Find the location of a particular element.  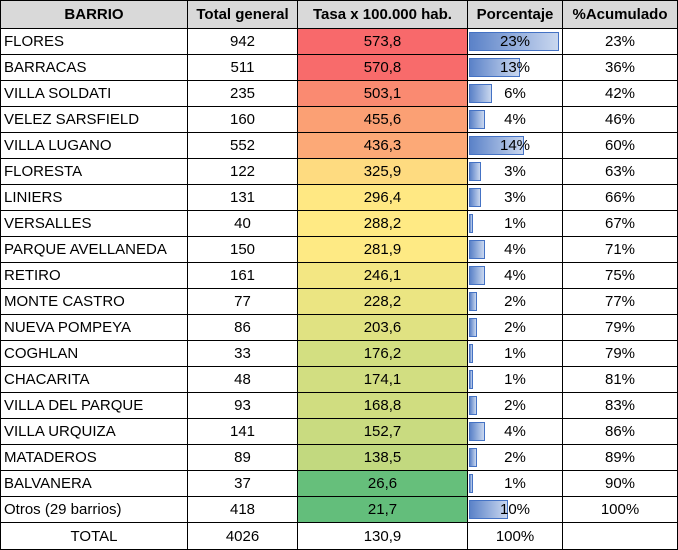

acumulado-cell: 46% is located at coordinates (620, 119).